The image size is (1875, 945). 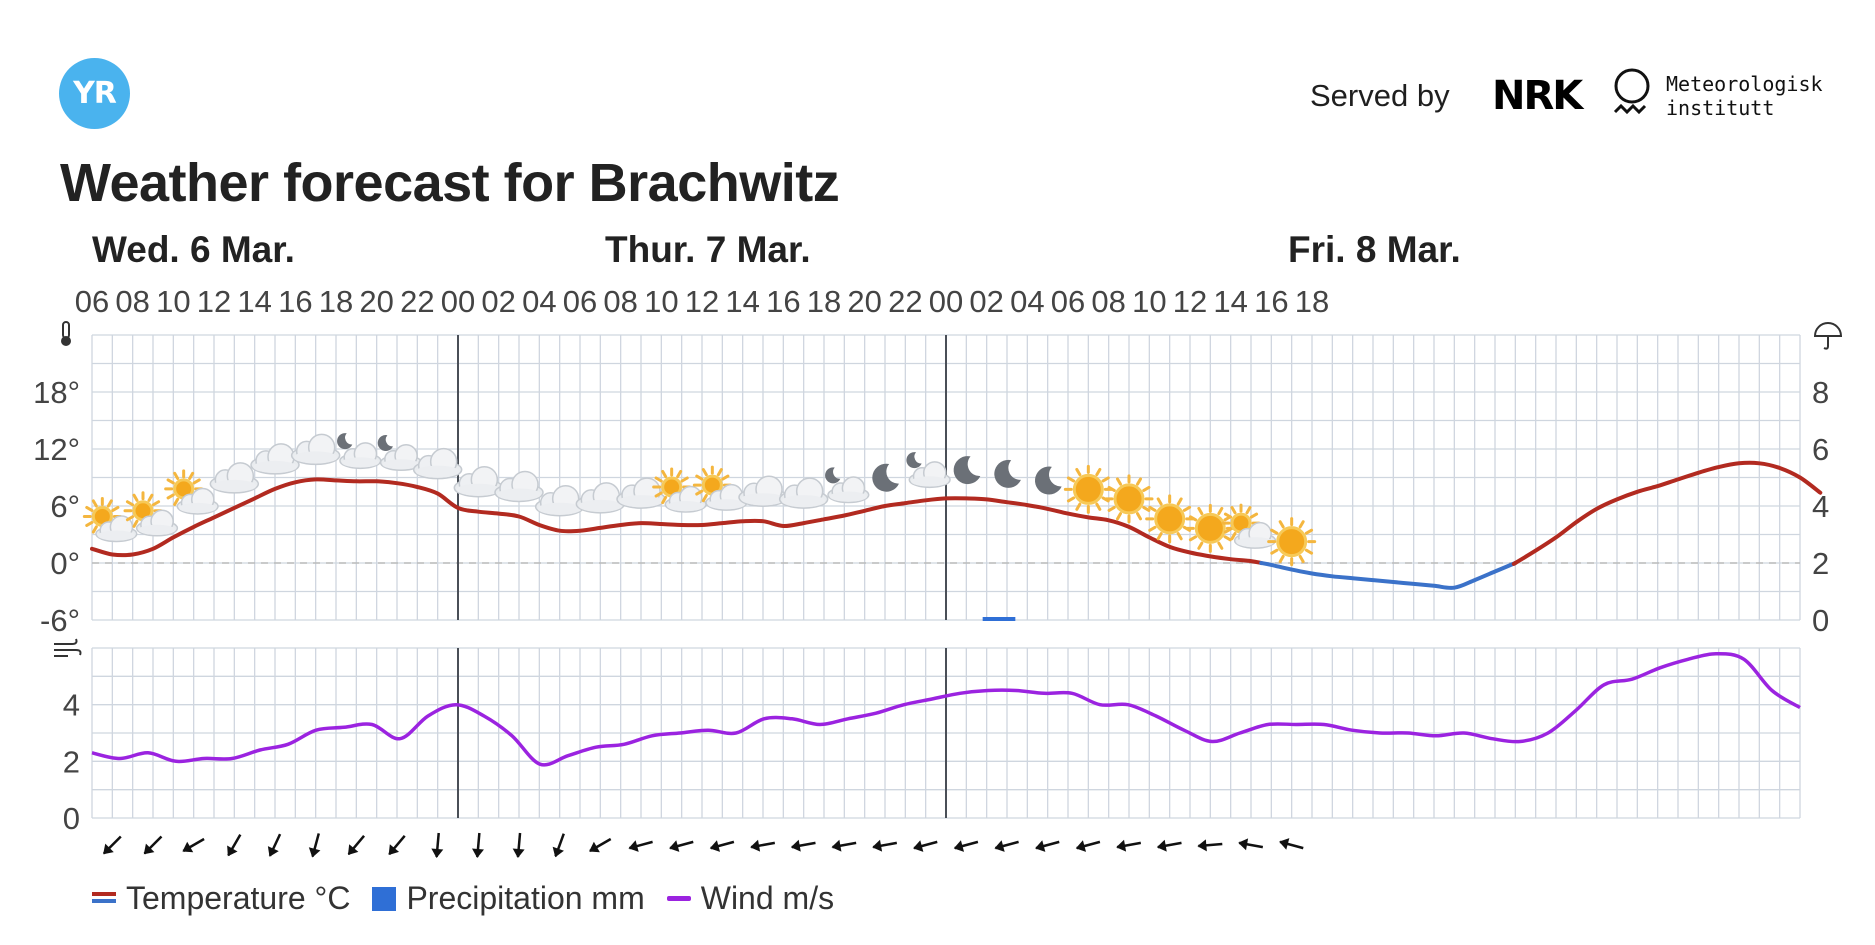 What do you see at coordinates (238, 898) in the screenshot?
I see `legend-temperature-label: Temperature °C` at bounding box center [238, 898].